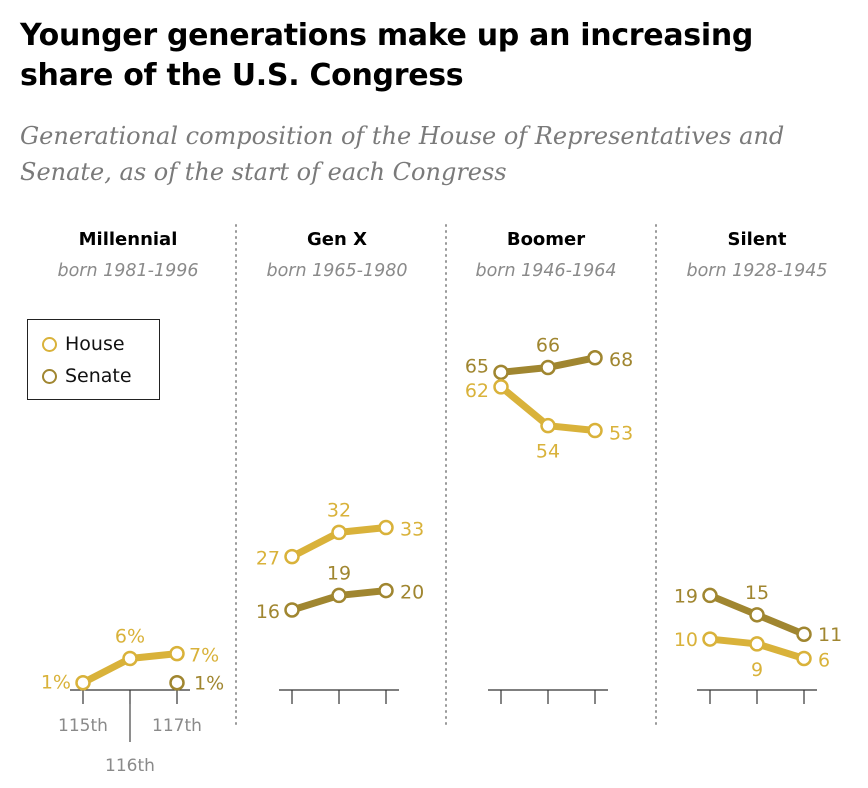 The height and width of the screenshot is (788, 868). Describe the element at coordinates (95, 344) in the screenshot. I see `legend-house-label: House` at that location.